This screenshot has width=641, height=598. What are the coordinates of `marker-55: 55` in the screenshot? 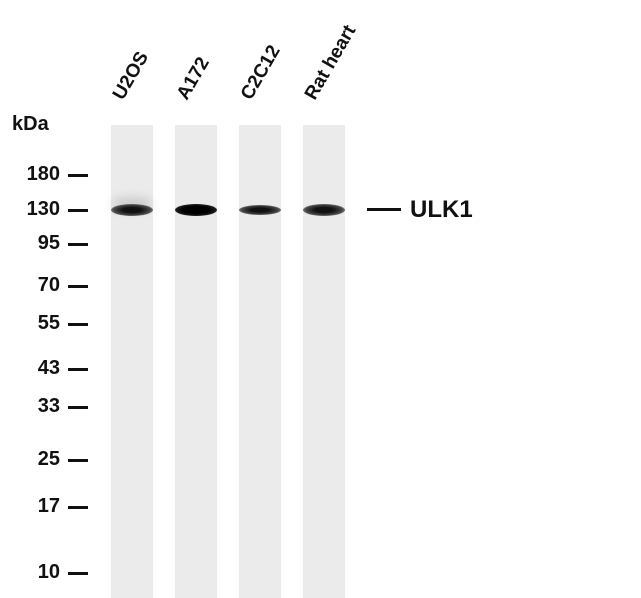 It's located at (48, 323).